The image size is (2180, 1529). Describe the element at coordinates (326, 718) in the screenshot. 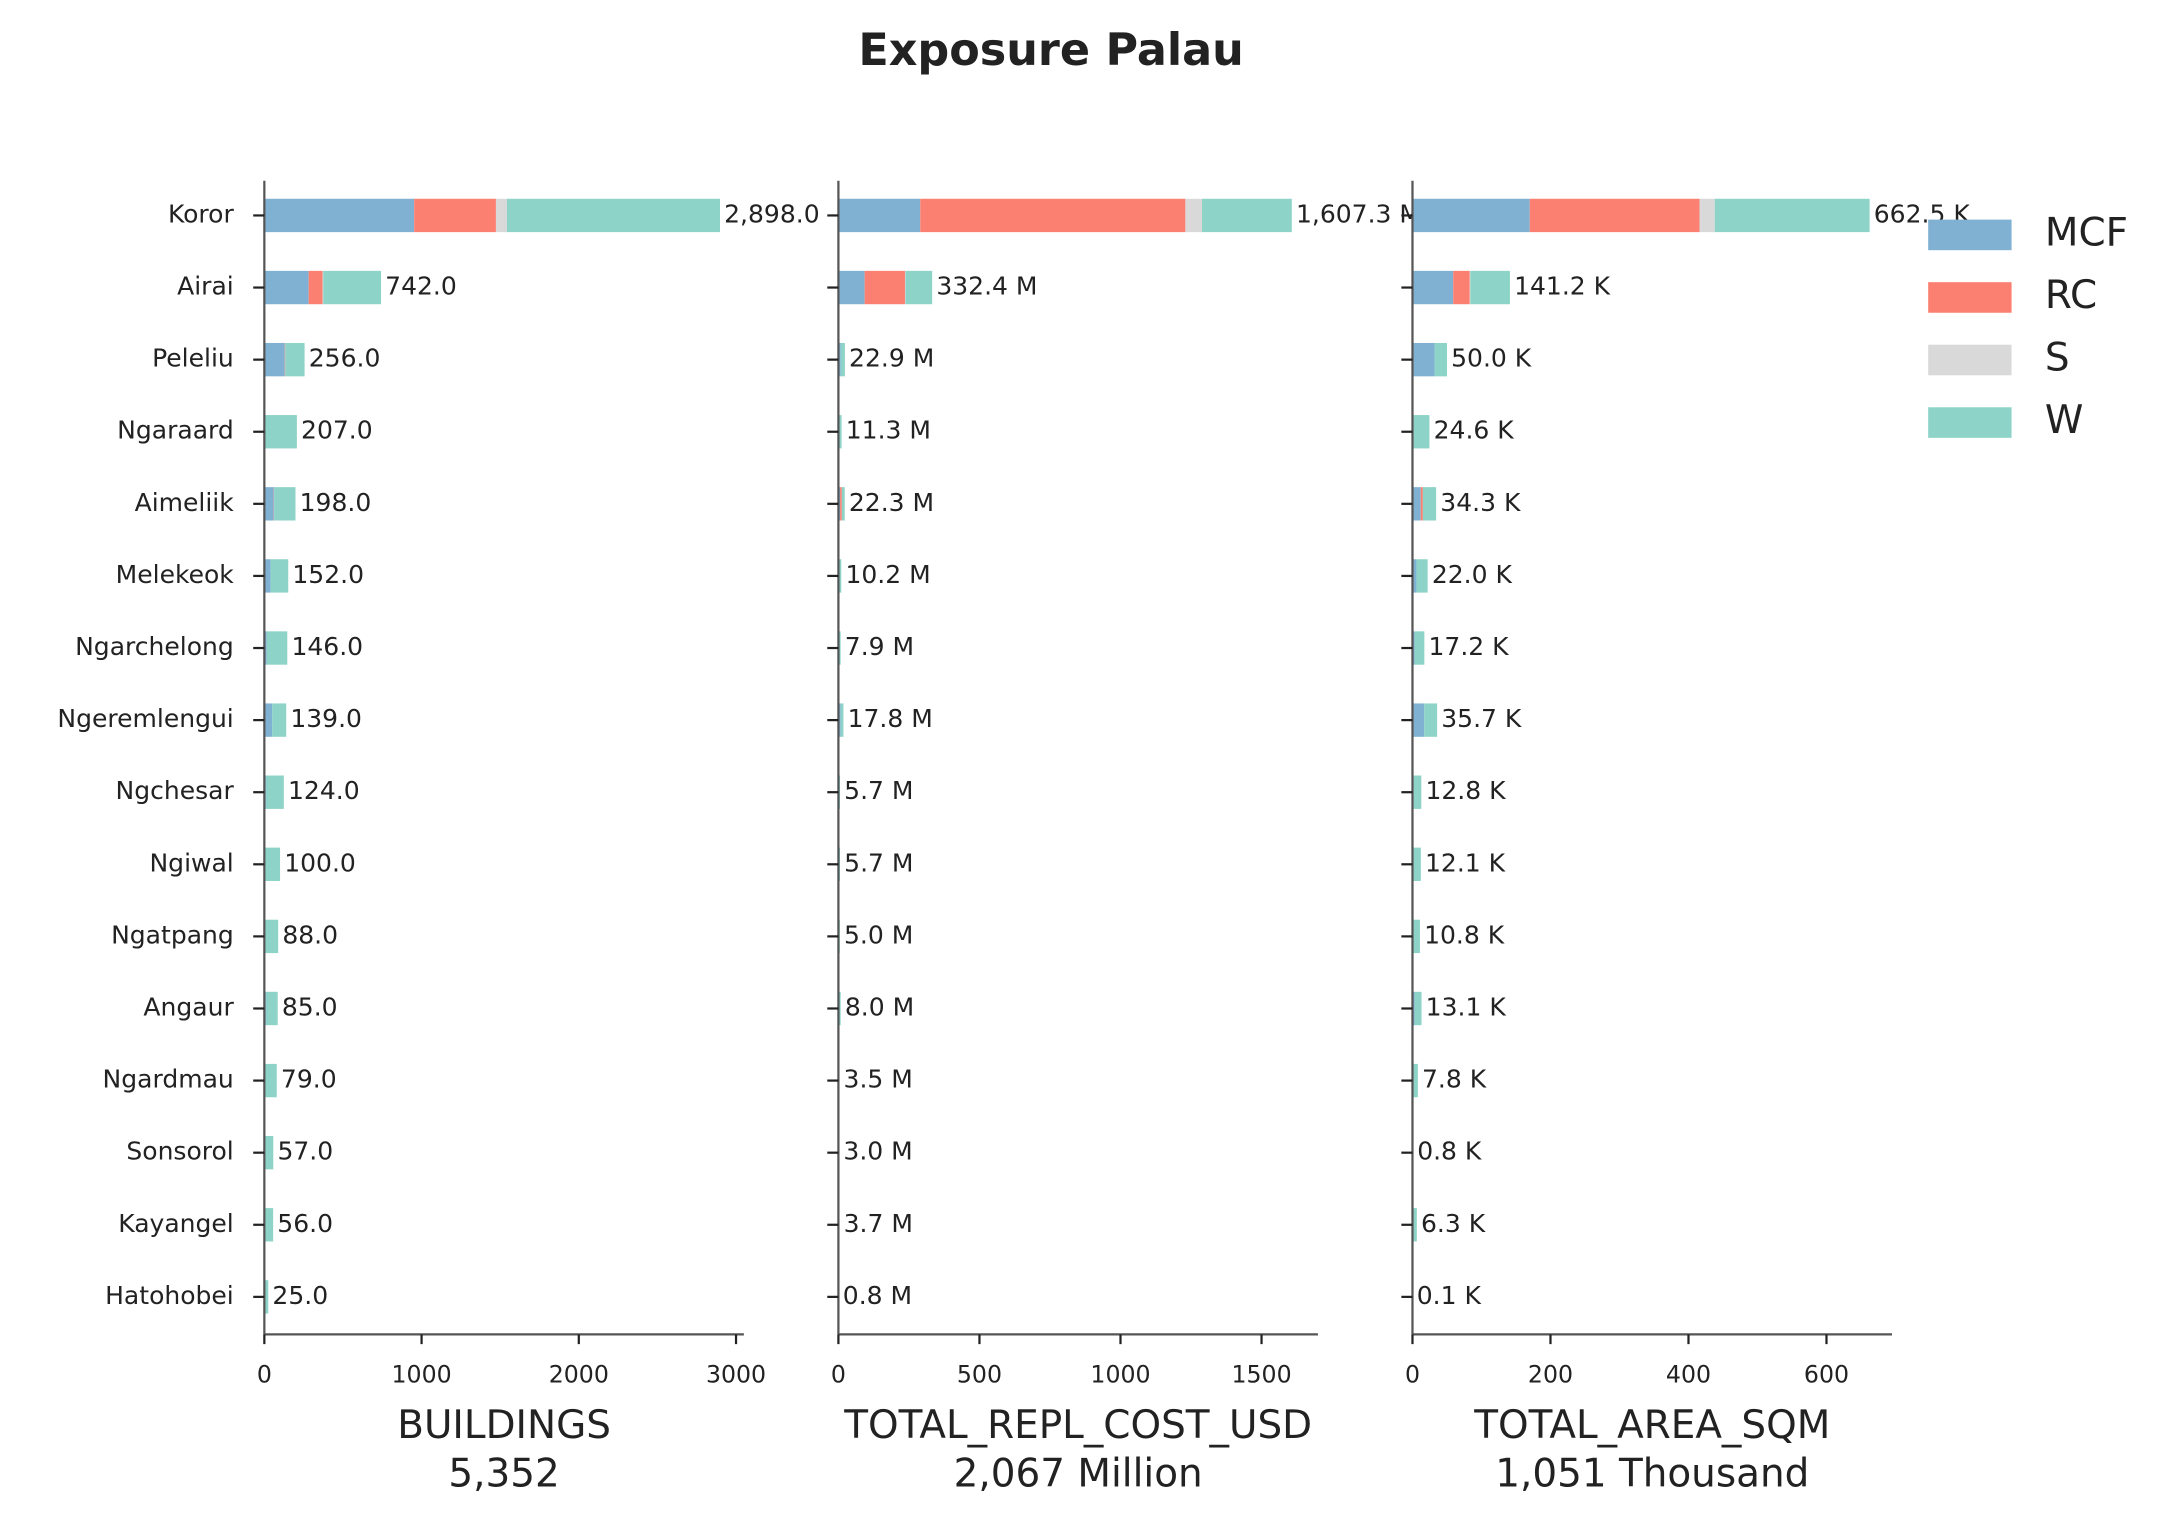

I see `data-label: 139.0` at that location.